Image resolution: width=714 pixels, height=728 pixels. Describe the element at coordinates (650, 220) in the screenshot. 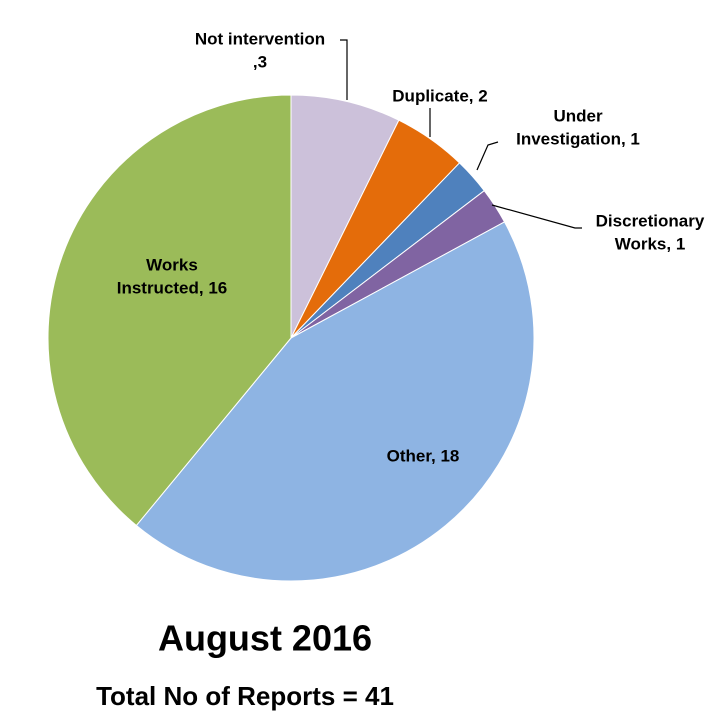

I see `data-label: Discretionary` at that location.